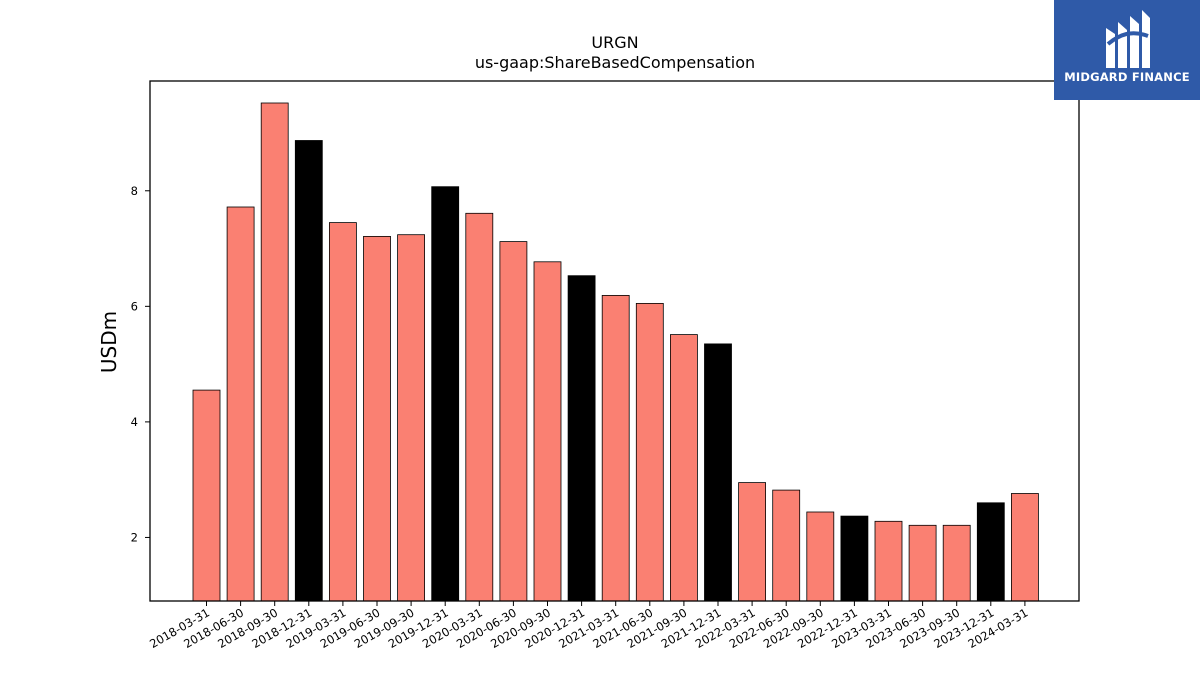  What do you see at coordinates (614, 42) in the screenshot?
I see `chart-title: URGN` at bounding box center [614, 42].